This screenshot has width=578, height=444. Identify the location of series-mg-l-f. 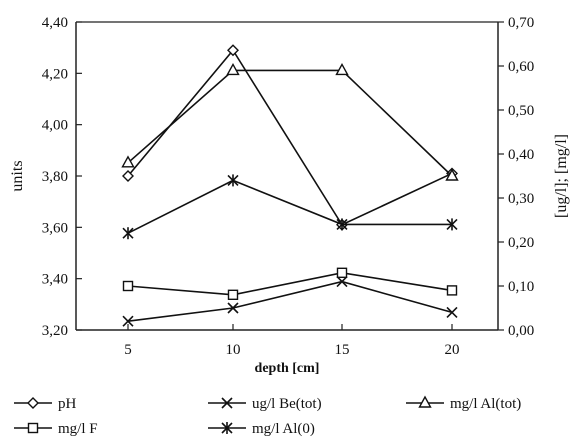
(290, 283).